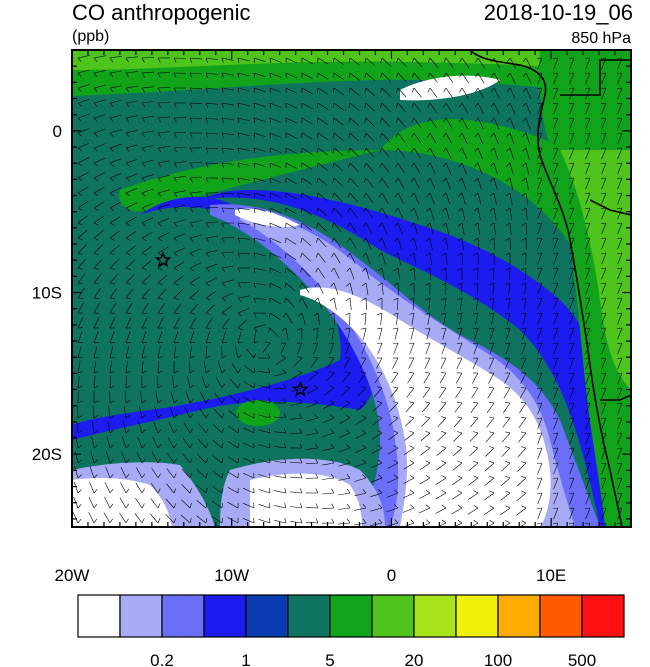 Image resolution: width=650 pixels, height=667 pixels. What do you see at coordinates (162, 659) in the screenshot?
I see `colorbar-label: 0.2` at bounding box center [162, 659].